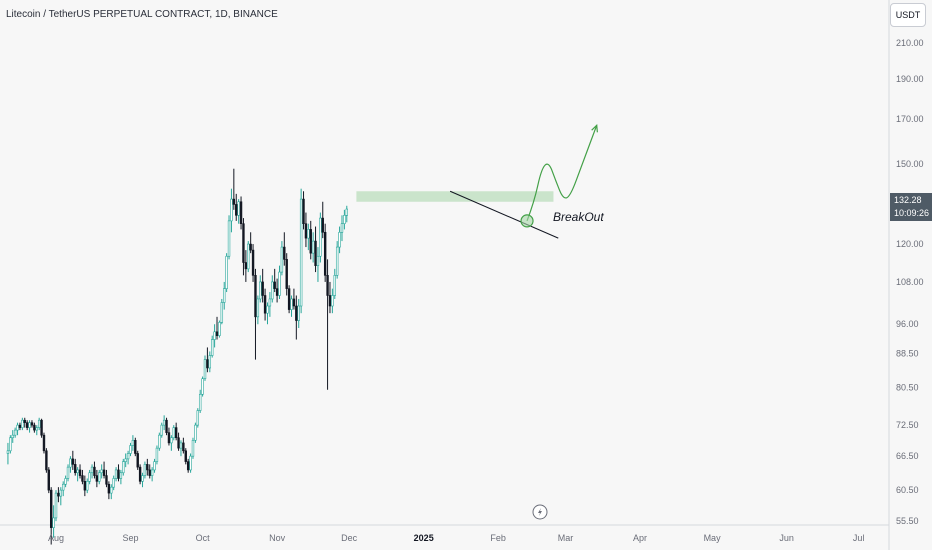  I want to click on price-tick-label: 210.00, so click(910, 43).